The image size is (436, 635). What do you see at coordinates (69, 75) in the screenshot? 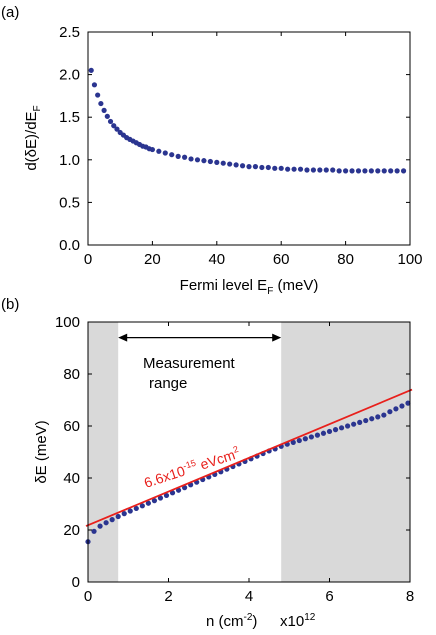
I see `y-tick-label: 2.0` at bounding box center [69, 75].